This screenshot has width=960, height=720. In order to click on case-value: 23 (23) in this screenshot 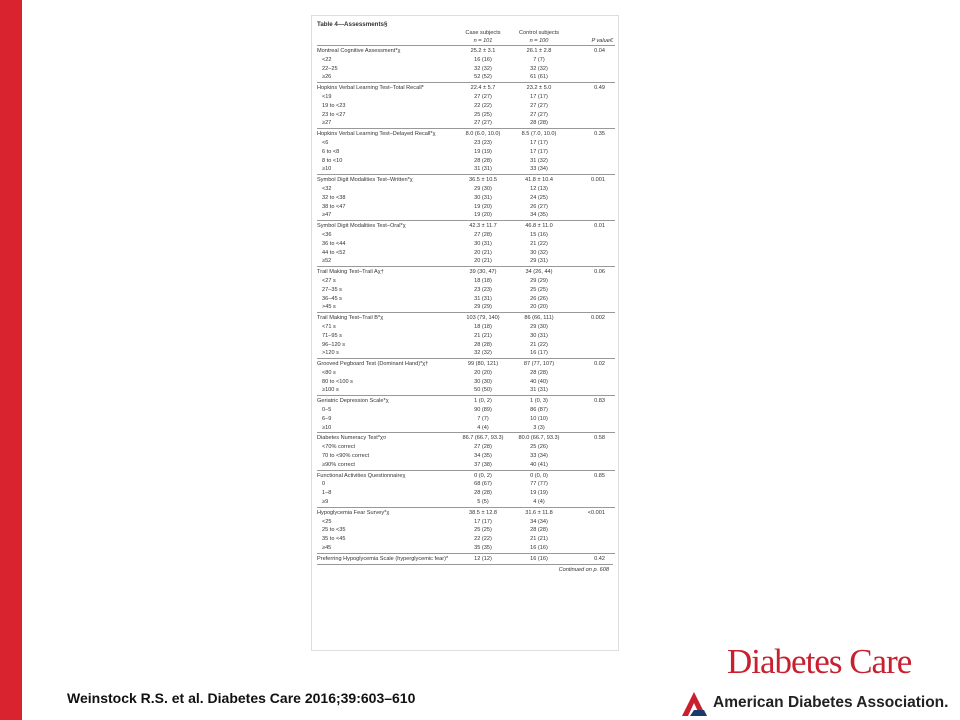, I will do `click(483, 289)`.